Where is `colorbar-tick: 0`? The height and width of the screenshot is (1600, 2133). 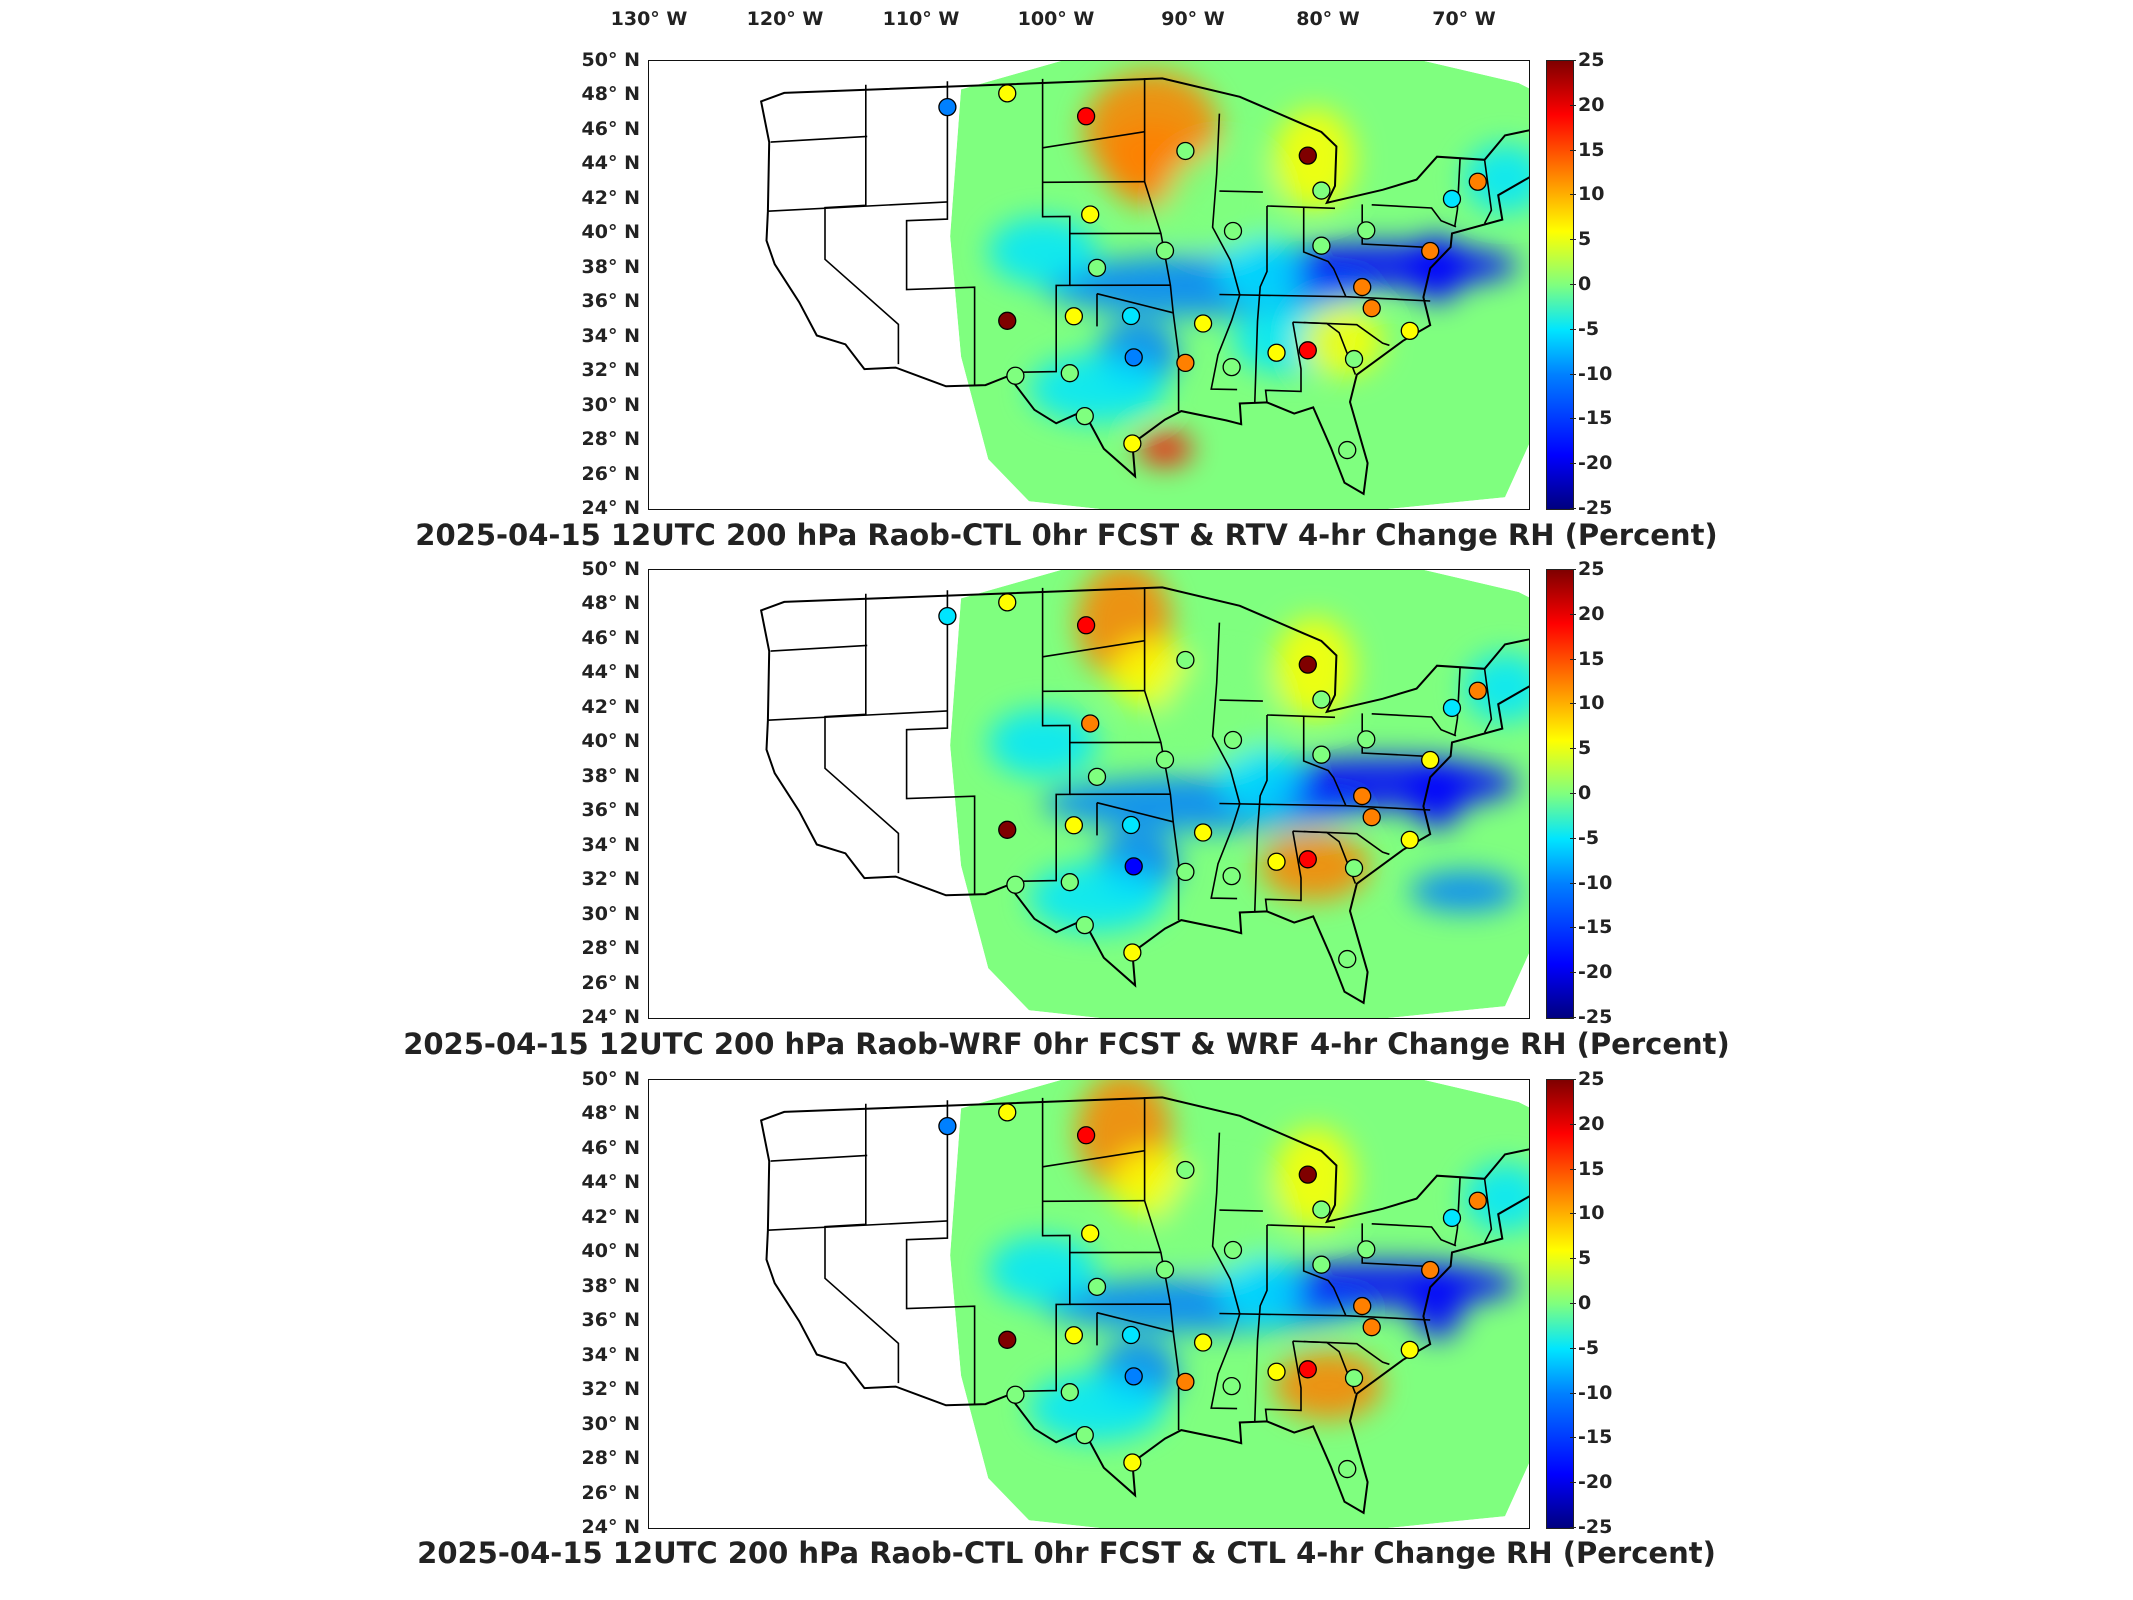
colorbar-tick: 0 is located at coordinates (1580, 1303).